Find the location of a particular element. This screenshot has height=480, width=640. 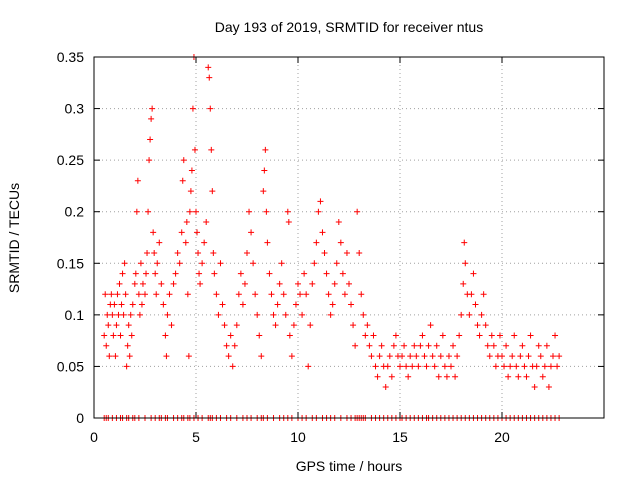

y-tick-label: 0.25 is located at coordinates (70, 160).